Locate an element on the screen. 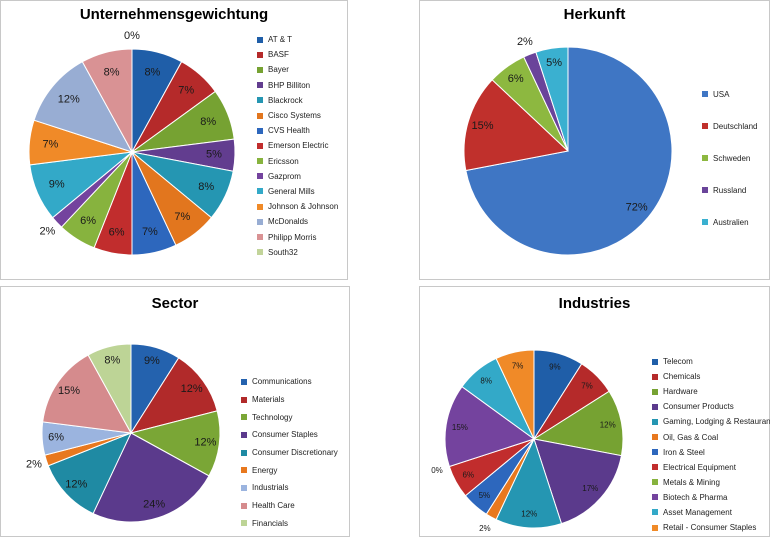 The image size is (770, 538). data-label-asset-management: 8% is located at coordinates (486, 381).